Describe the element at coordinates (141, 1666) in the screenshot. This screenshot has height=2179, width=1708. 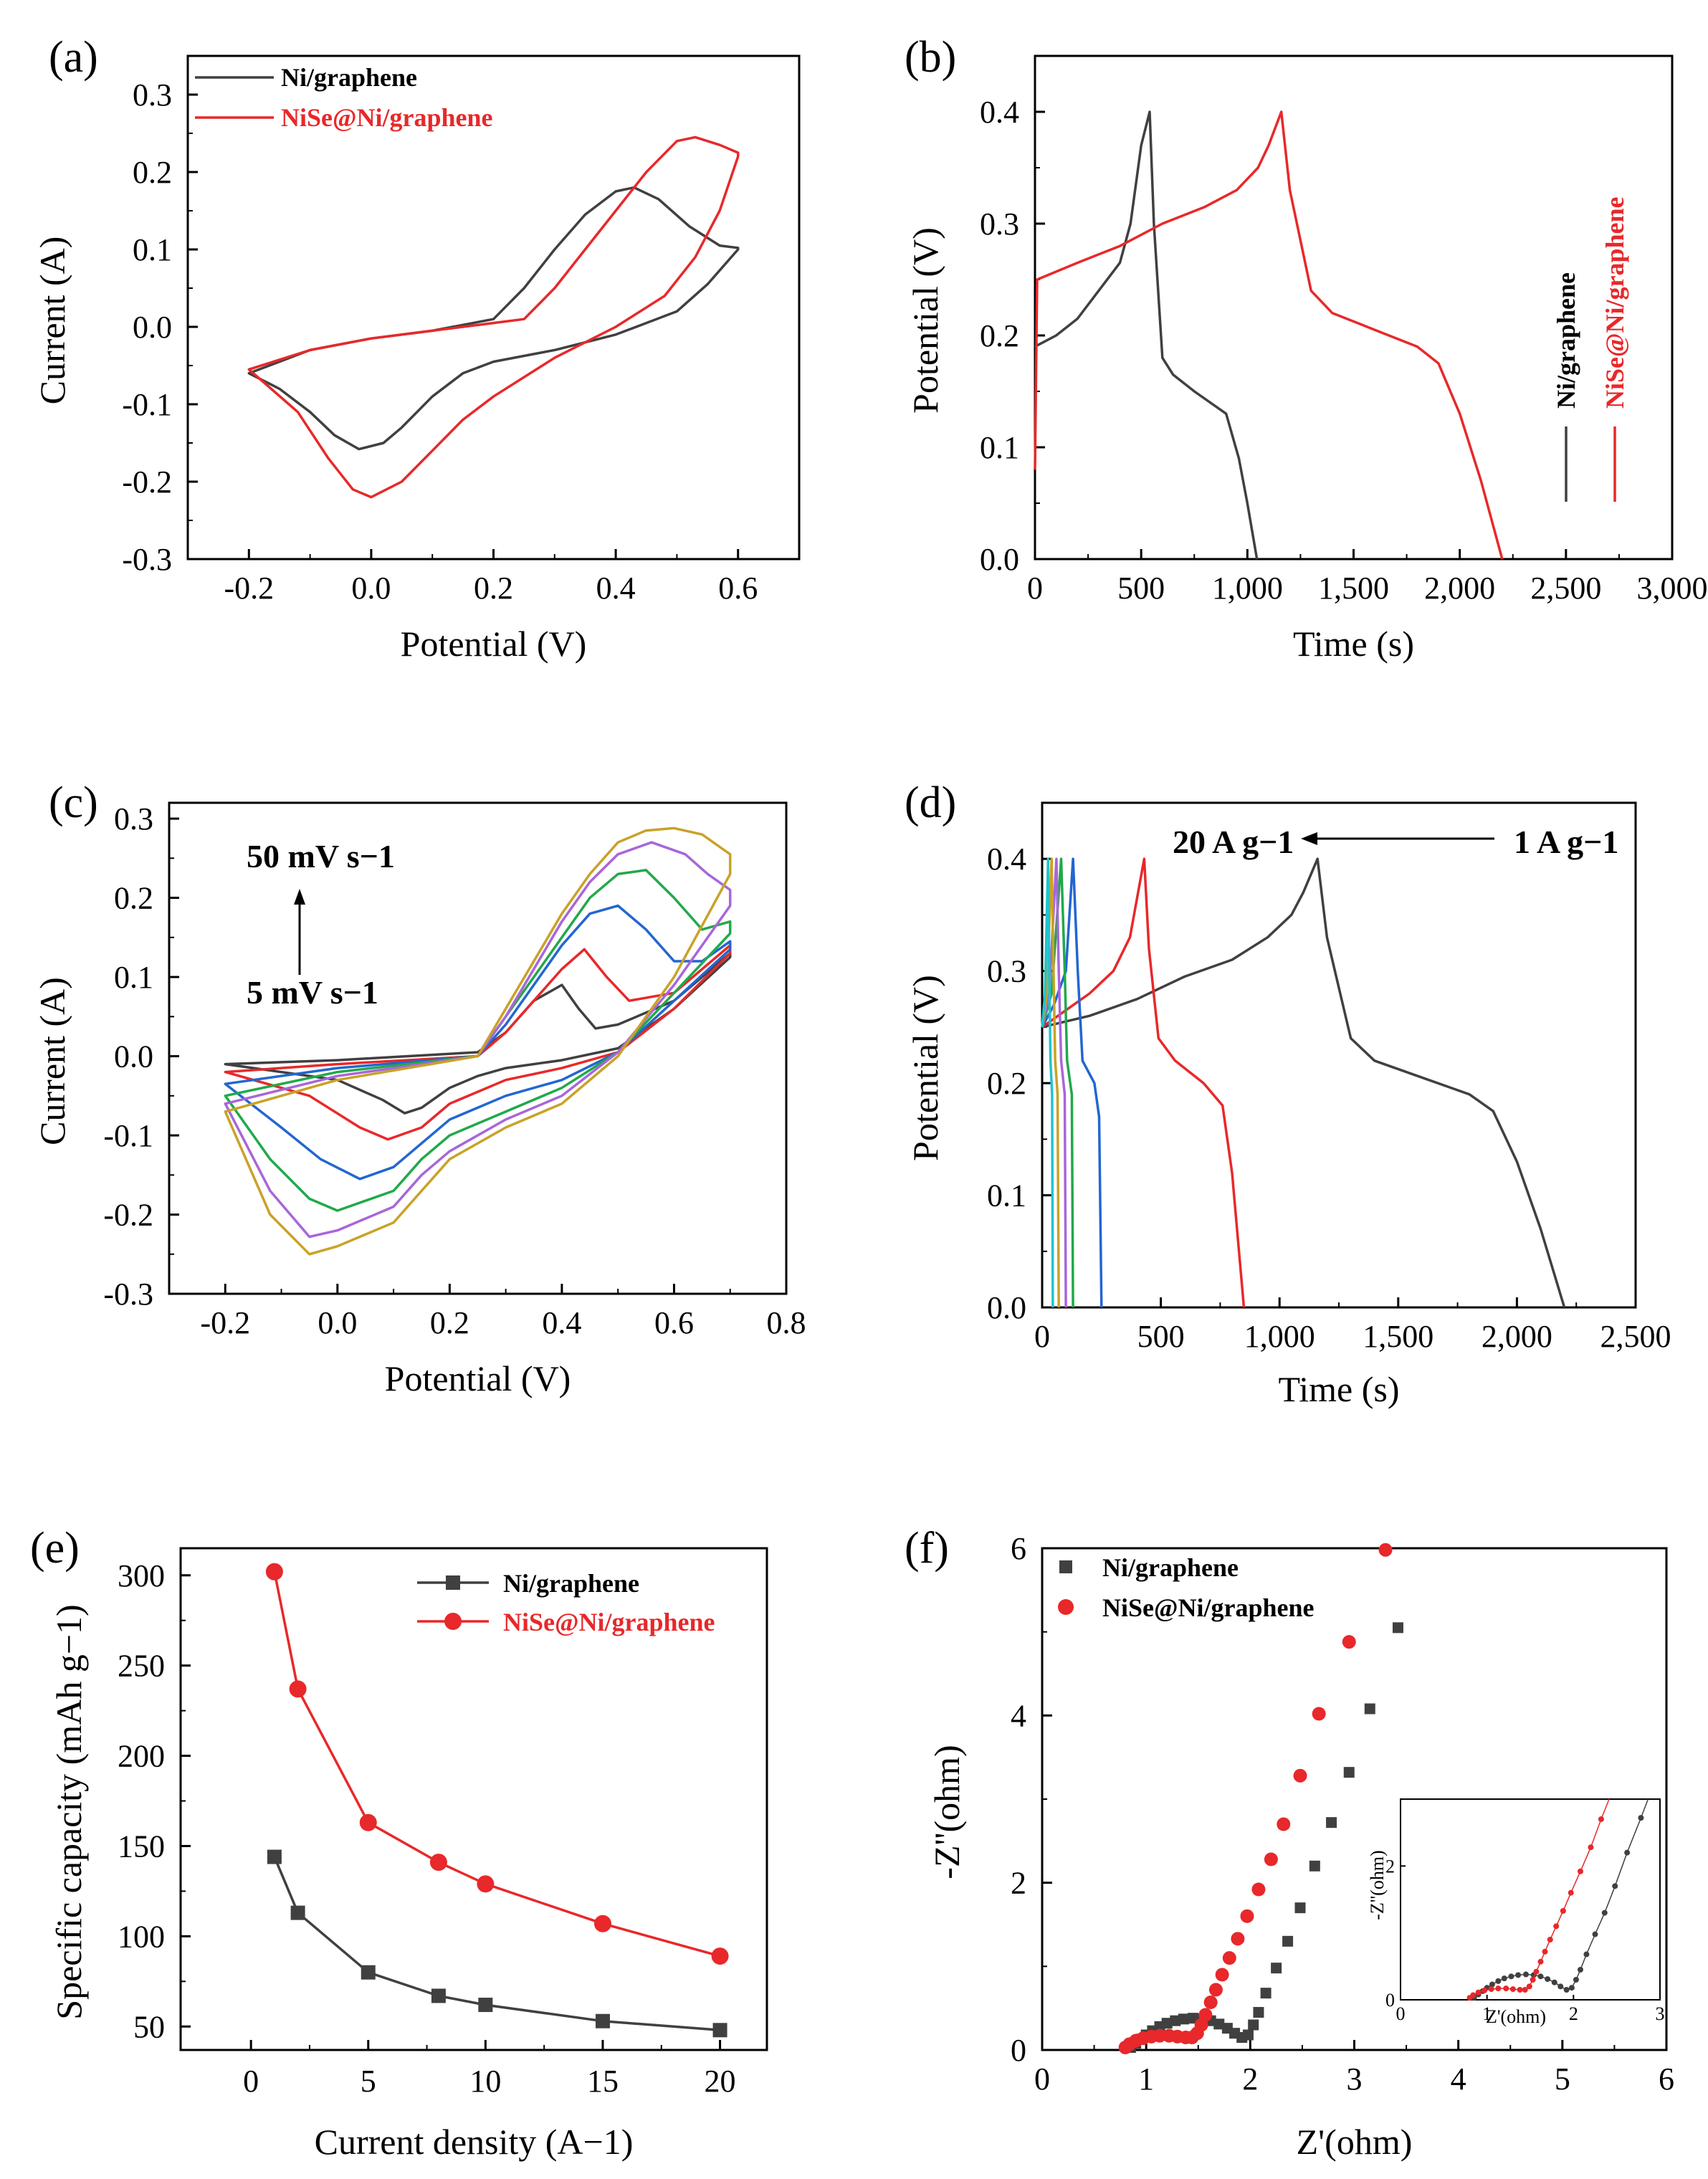
I see `y-tick-label: 250` at that location.